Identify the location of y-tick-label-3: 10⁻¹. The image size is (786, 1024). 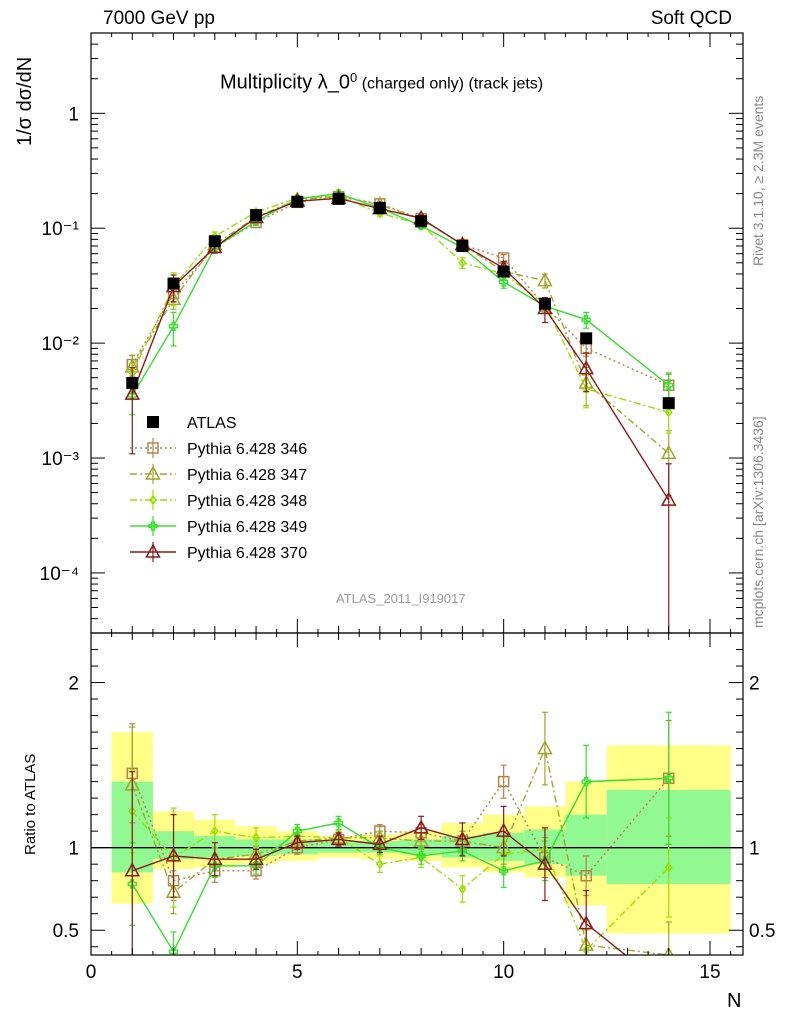
(61, 229).